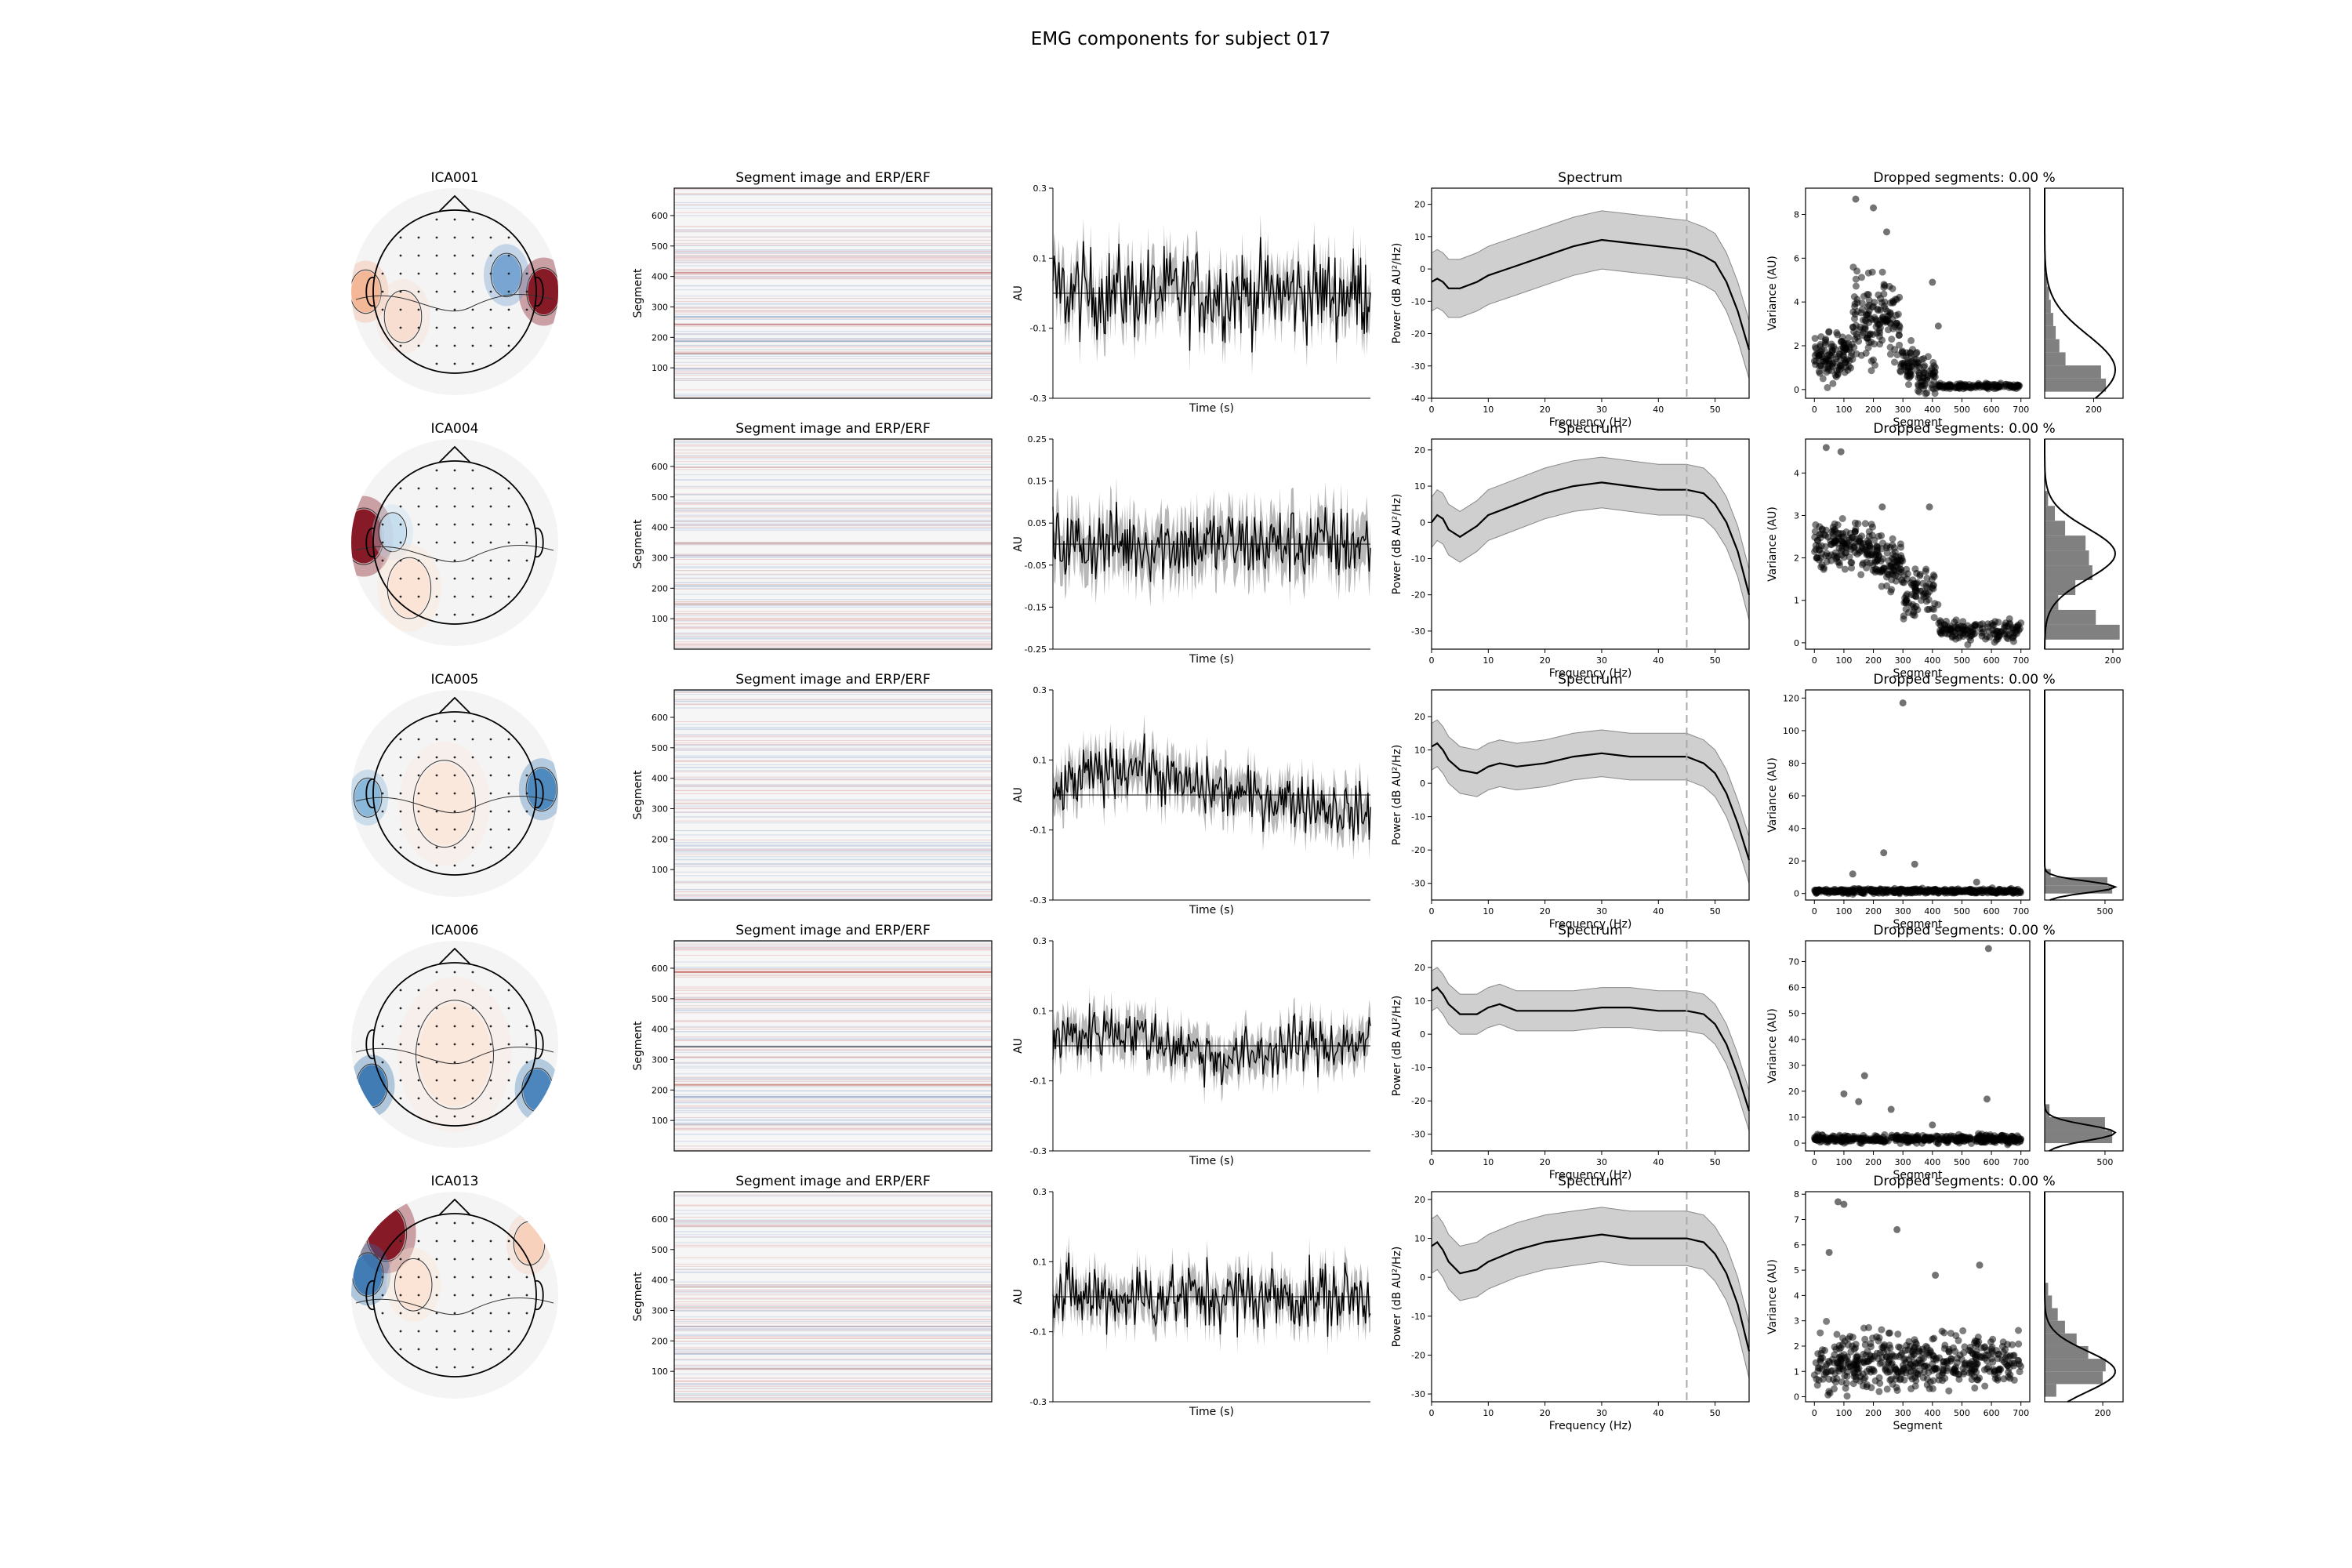 This screenshot has height=1568, width=2352. I want to click on ytick-label: -30, so click(1418, 884).